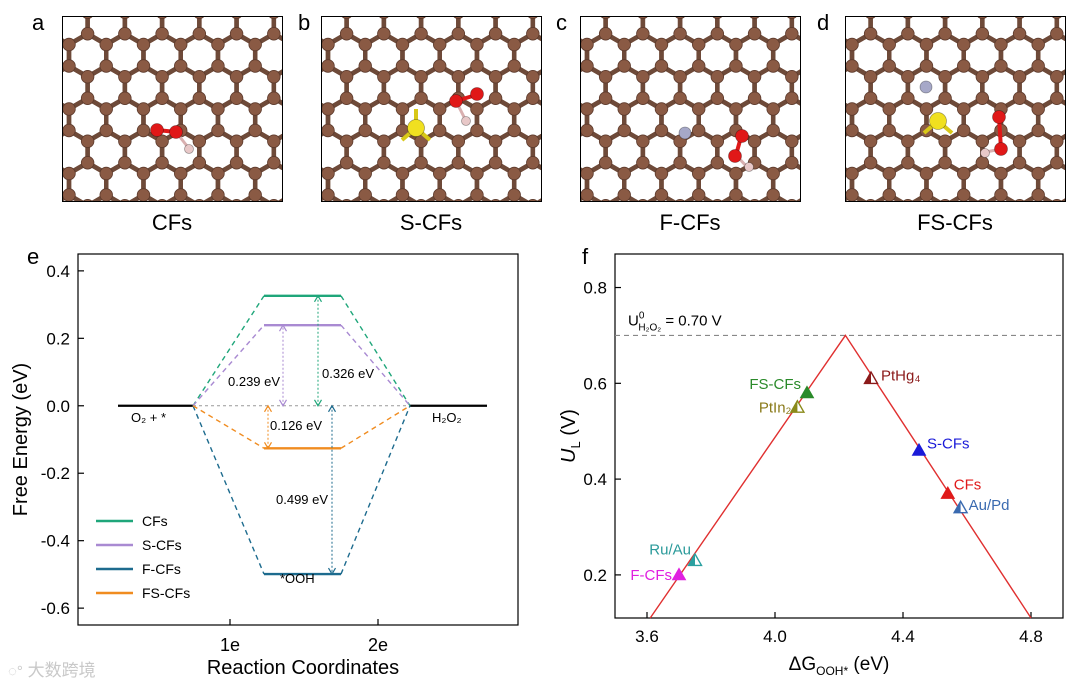 The height and width of the screenshot is (687, 1080). Describe the element at coordinates (685, 133) in the screenshot. I see `fluorine-atom` at that location.